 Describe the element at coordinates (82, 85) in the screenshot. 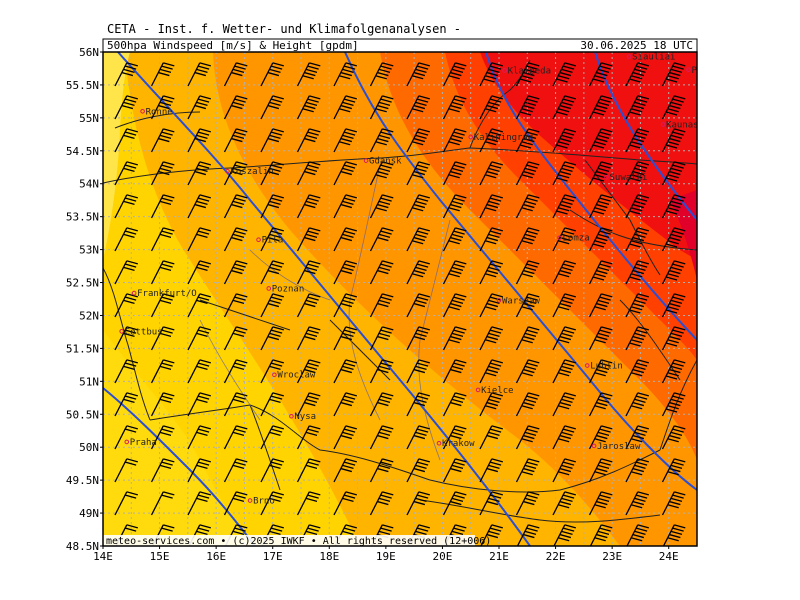

I see `lat-tick-label: 55.5N` at that location.